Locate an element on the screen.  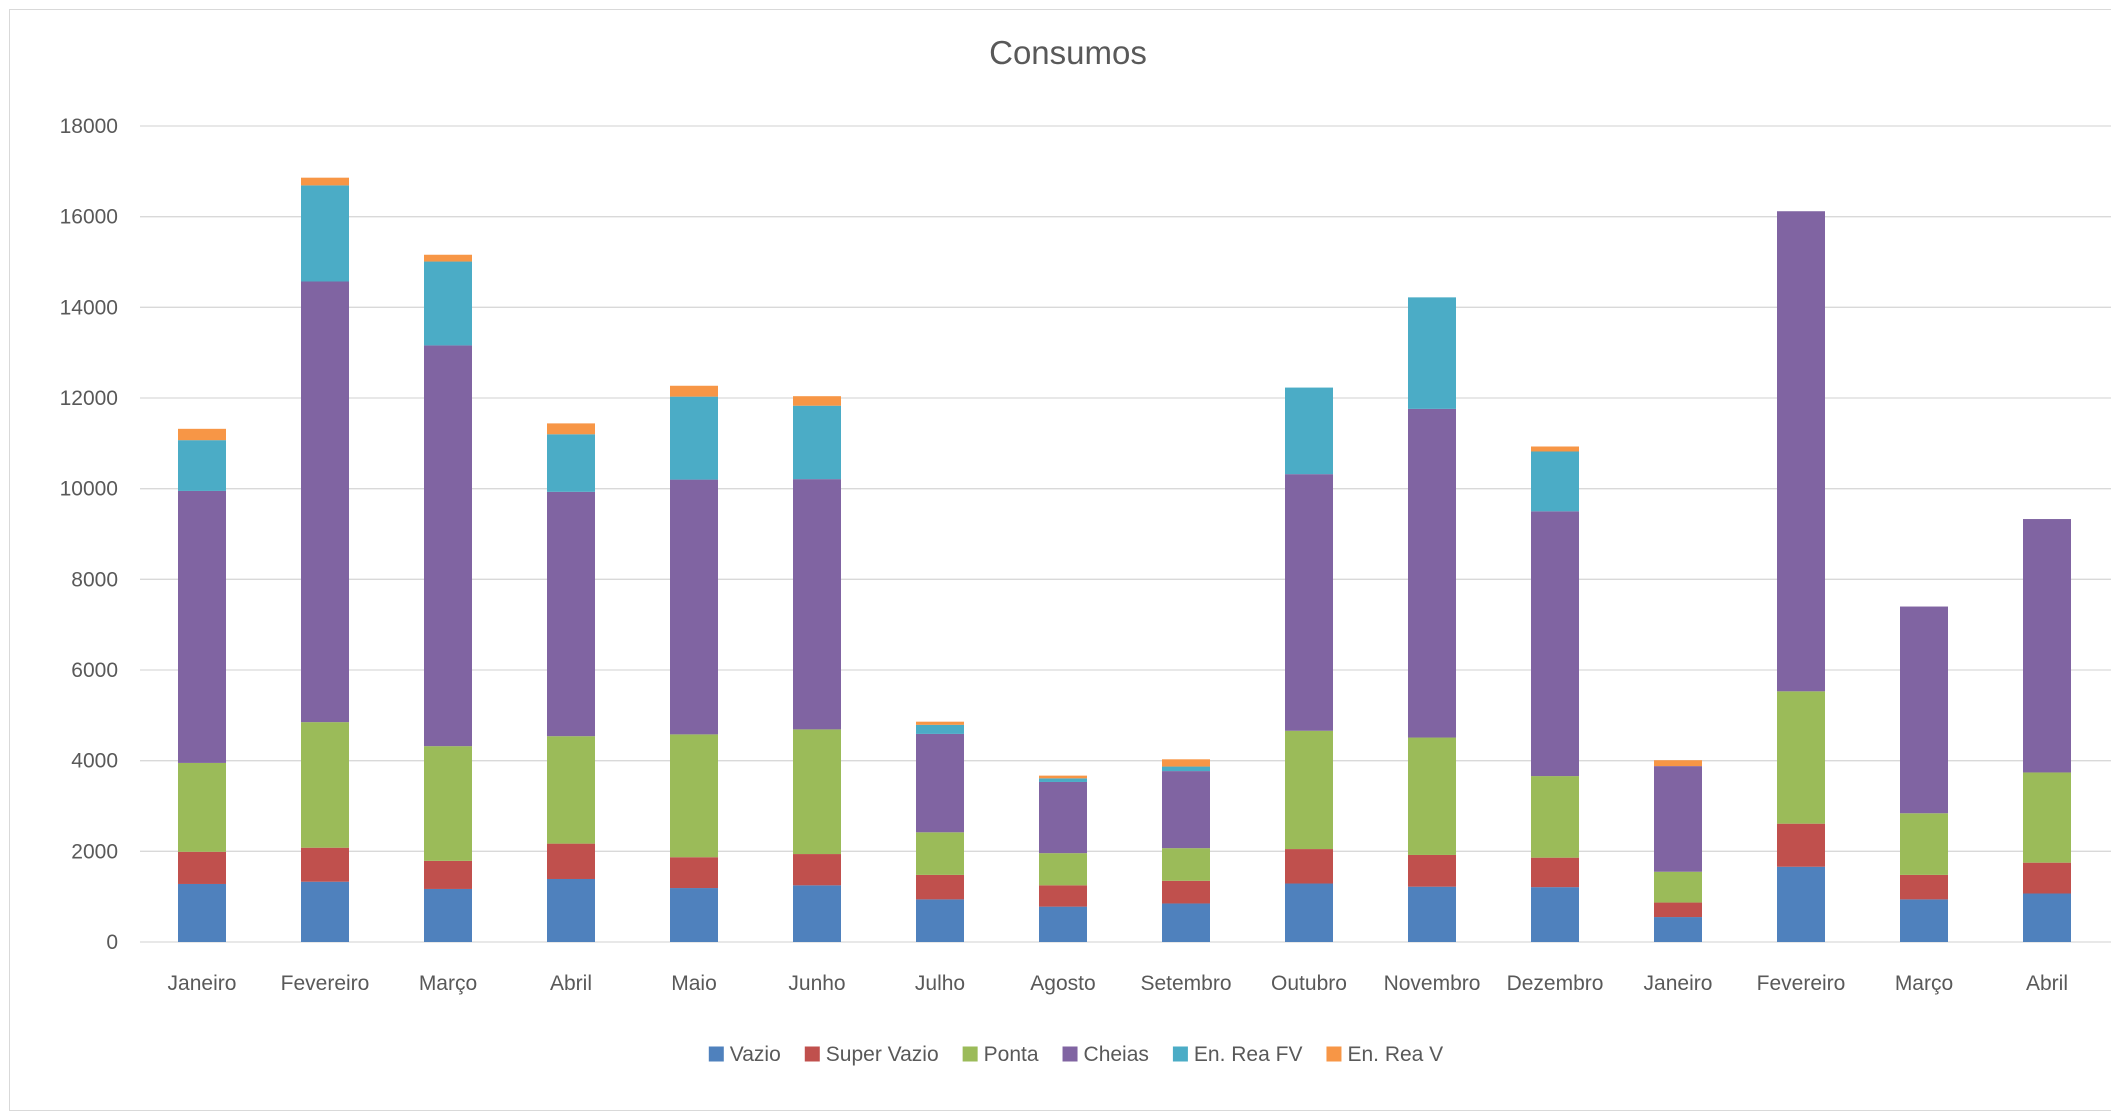
legend-label: En. Rea FV is located at coordinates (1248, 1054).